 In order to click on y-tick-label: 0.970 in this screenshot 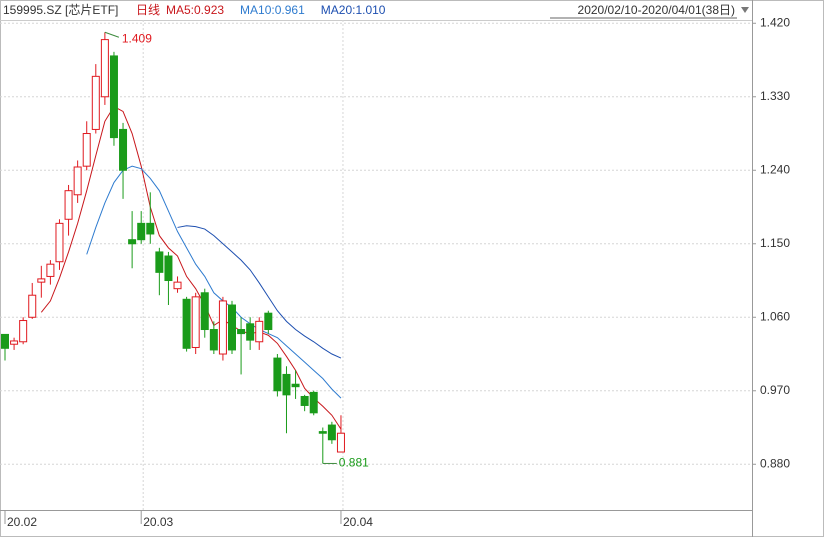, I will do `click(775, 390)`.